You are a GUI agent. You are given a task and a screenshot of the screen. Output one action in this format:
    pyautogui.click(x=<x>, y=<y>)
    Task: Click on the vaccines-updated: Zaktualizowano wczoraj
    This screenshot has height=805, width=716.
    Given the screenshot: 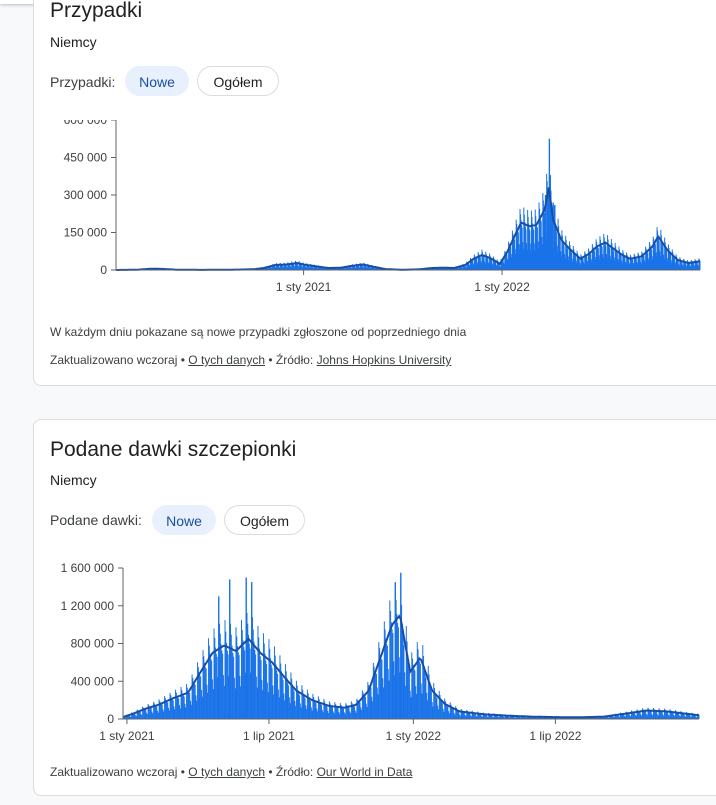 What is the action you would take?
    pyautogui.click(x=114, y=772)
    